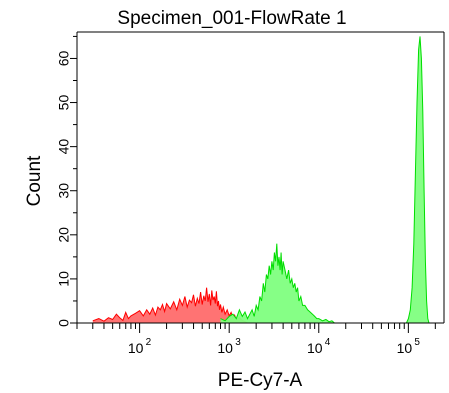 This screenshot has height=393, width=449. I want to click on chart-title: Specimen_001-FlowRate 1, so click(231, 18).